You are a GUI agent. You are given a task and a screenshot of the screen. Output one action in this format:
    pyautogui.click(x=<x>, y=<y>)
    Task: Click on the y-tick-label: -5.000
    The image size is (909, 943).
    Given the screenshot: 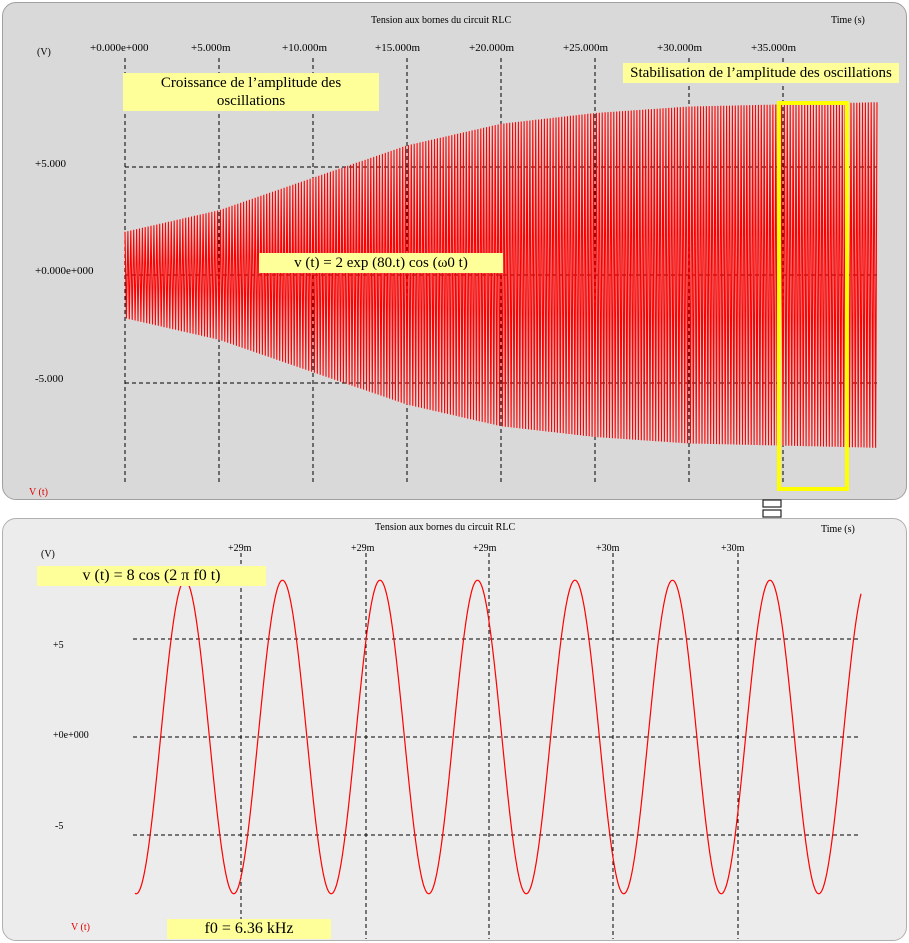 What is the action you would take?
    pyautogui.click(x=49, y=379)
    